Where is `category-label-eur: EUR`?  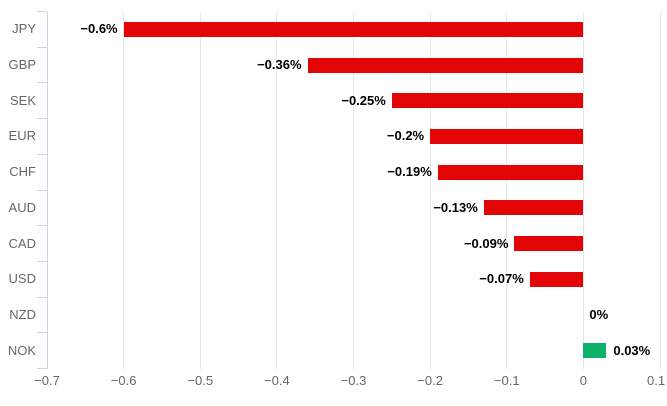
category-label-eur: EUR is located at coordinates (22, 136).